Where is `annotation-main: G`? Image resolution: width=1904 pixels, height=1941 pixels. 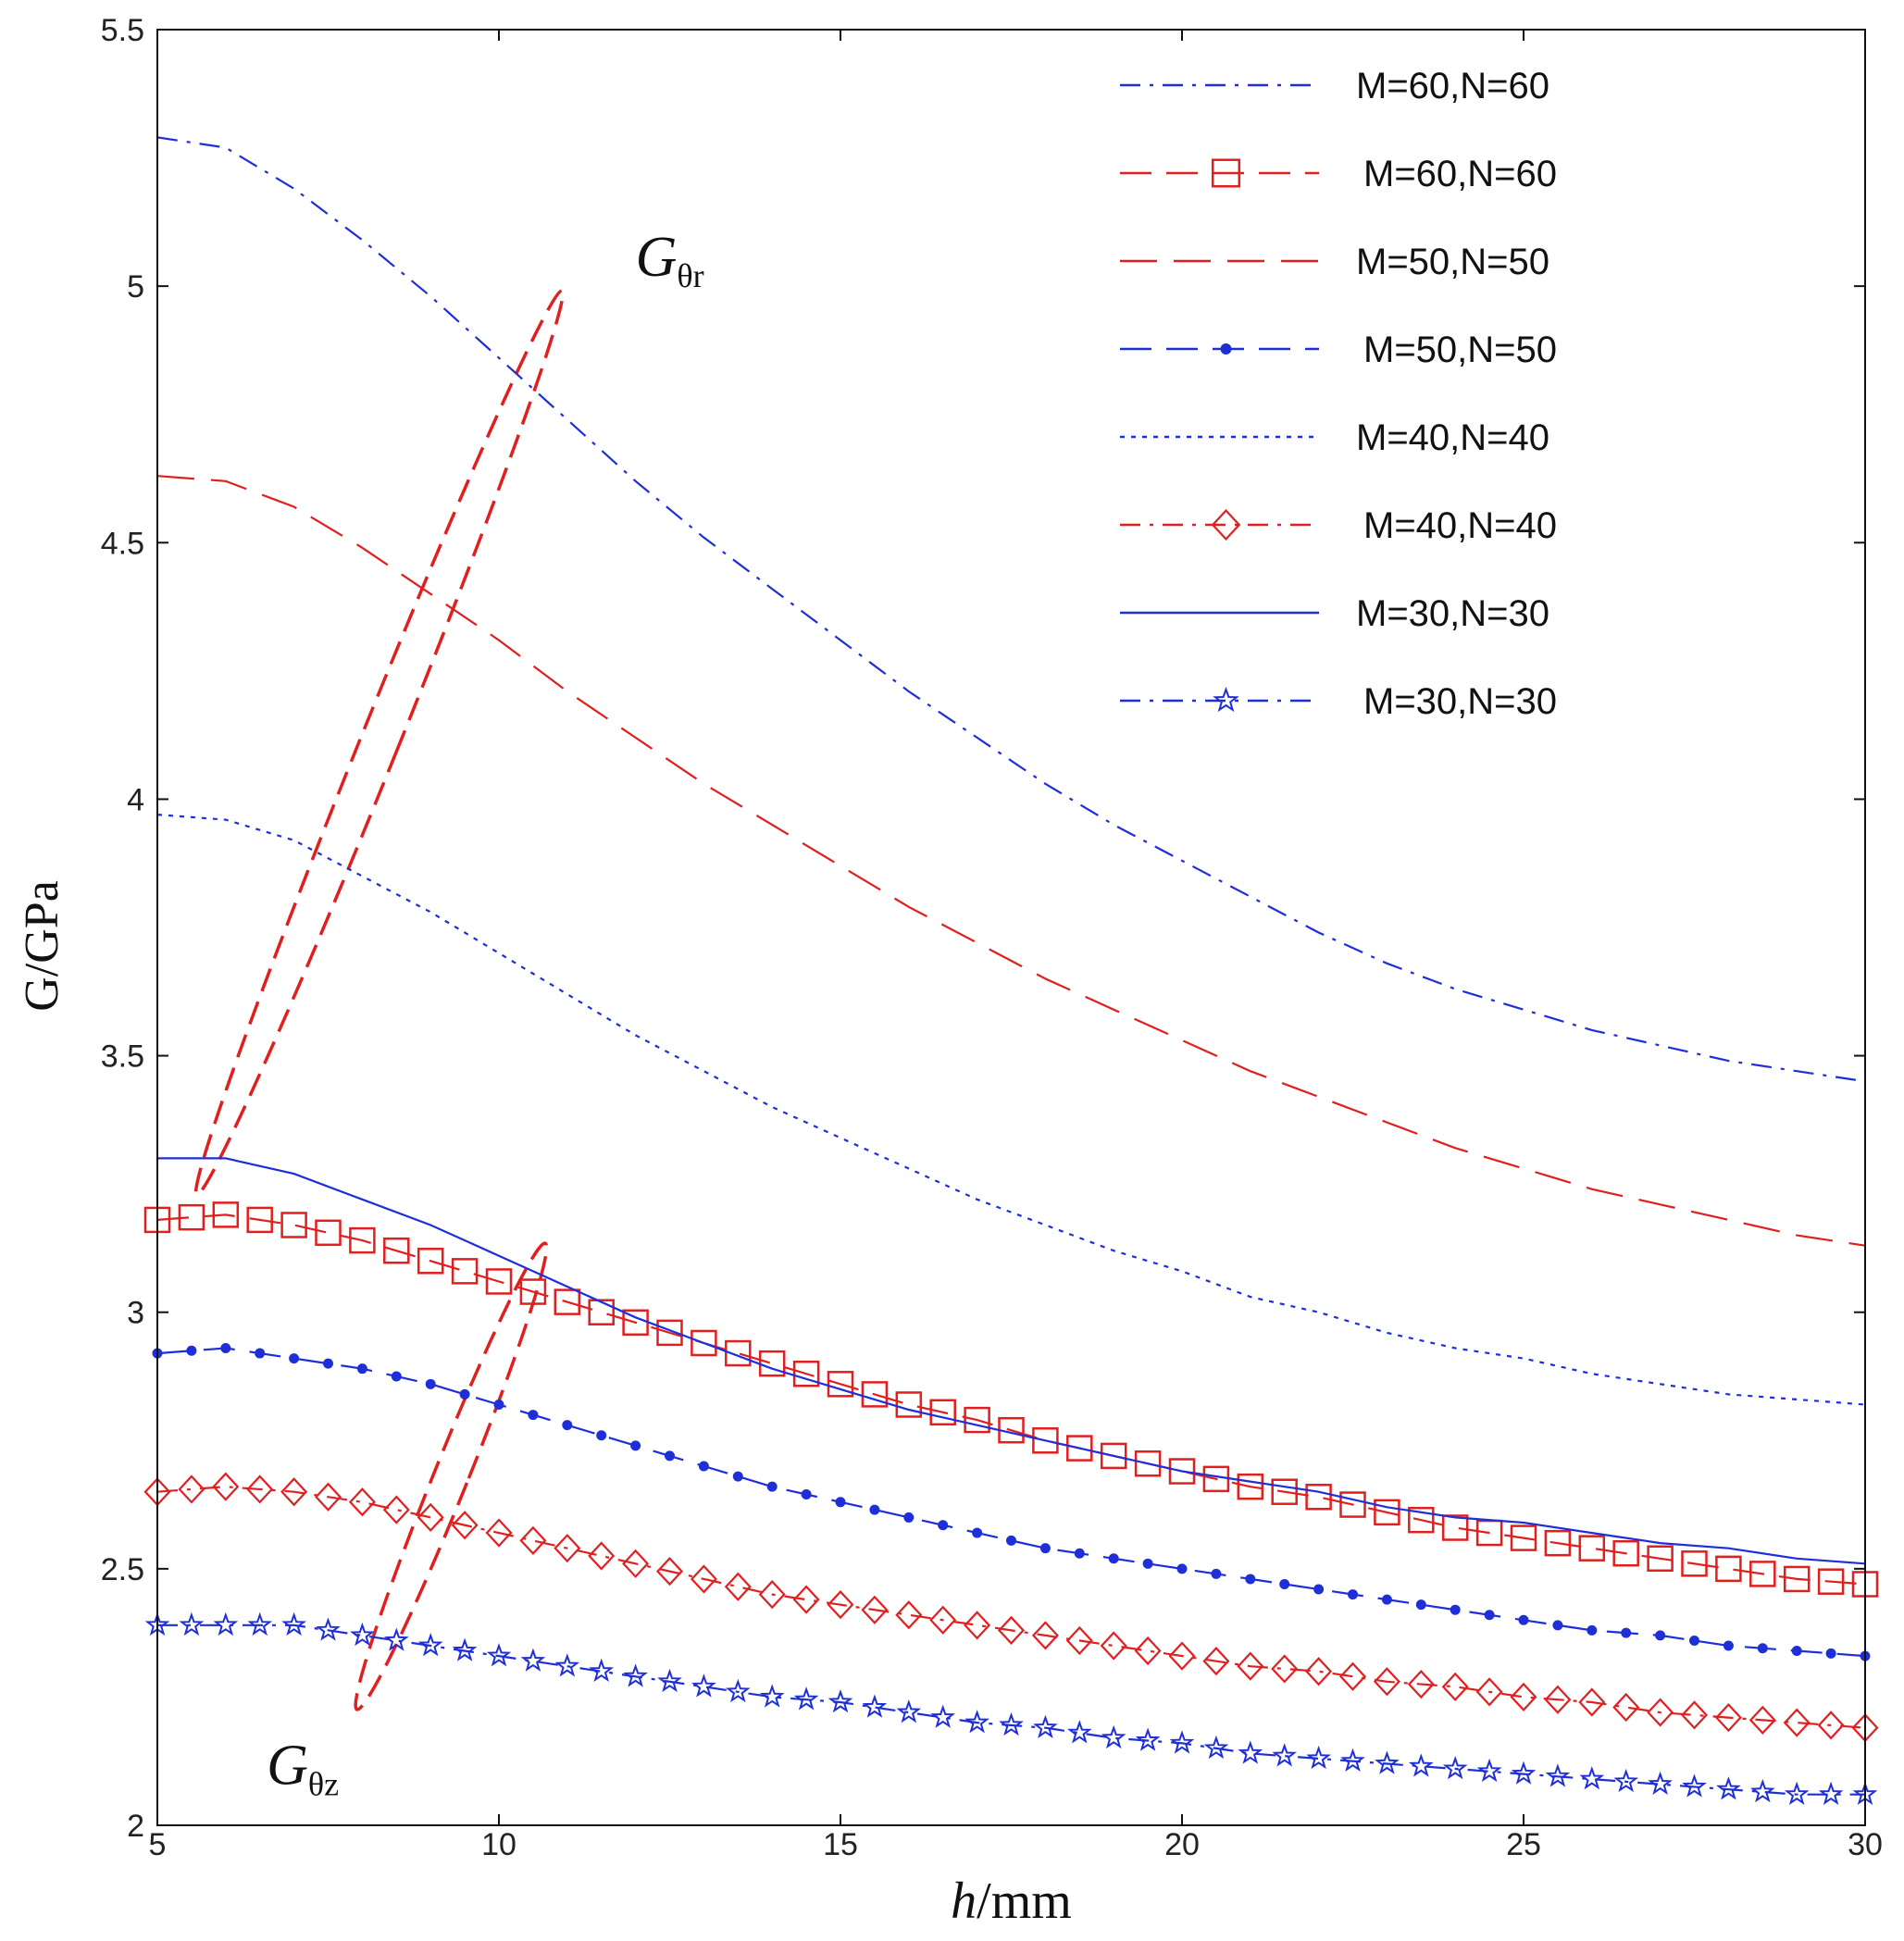
annotation-main: G is located at coordinates (287, 1767).